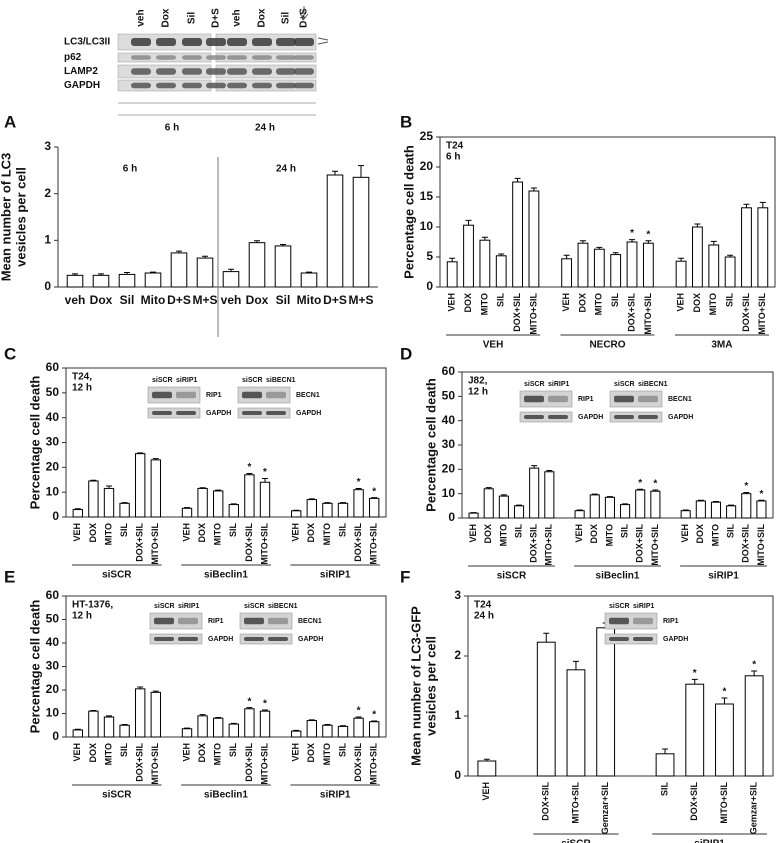 This screenshot has height=843, width=777. Describe the element at coordinates (304, 16) in the screenshot. I see `blot-arrowhead` at that location.